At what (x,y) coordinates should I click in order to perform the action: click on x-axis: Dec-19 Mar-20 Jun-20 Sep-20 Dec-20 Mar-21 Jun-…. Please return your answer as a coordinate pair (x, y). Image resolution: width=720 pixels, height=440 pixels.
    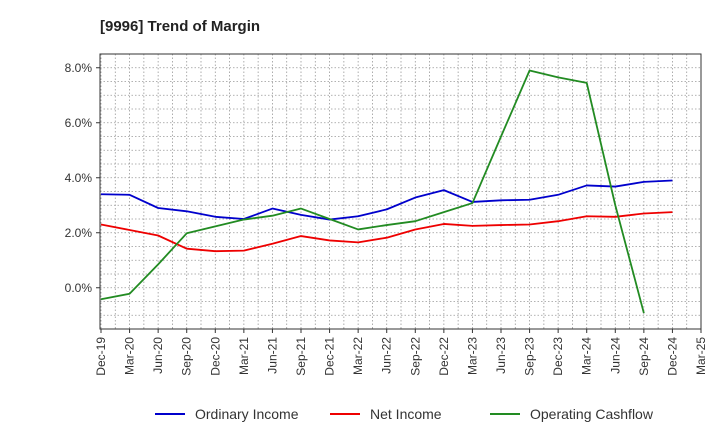
    Looking at the image, I should click on (401, 352).